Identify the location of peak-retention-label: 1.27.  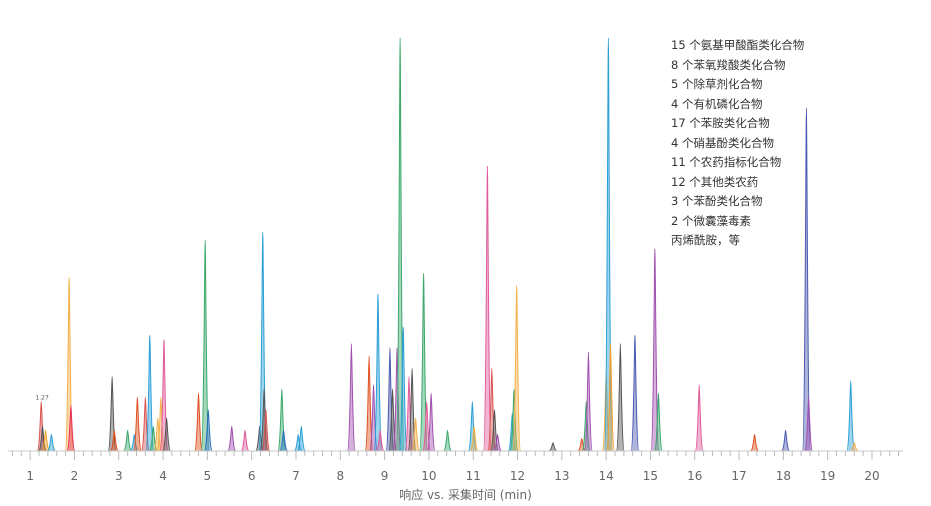
(42, 397).